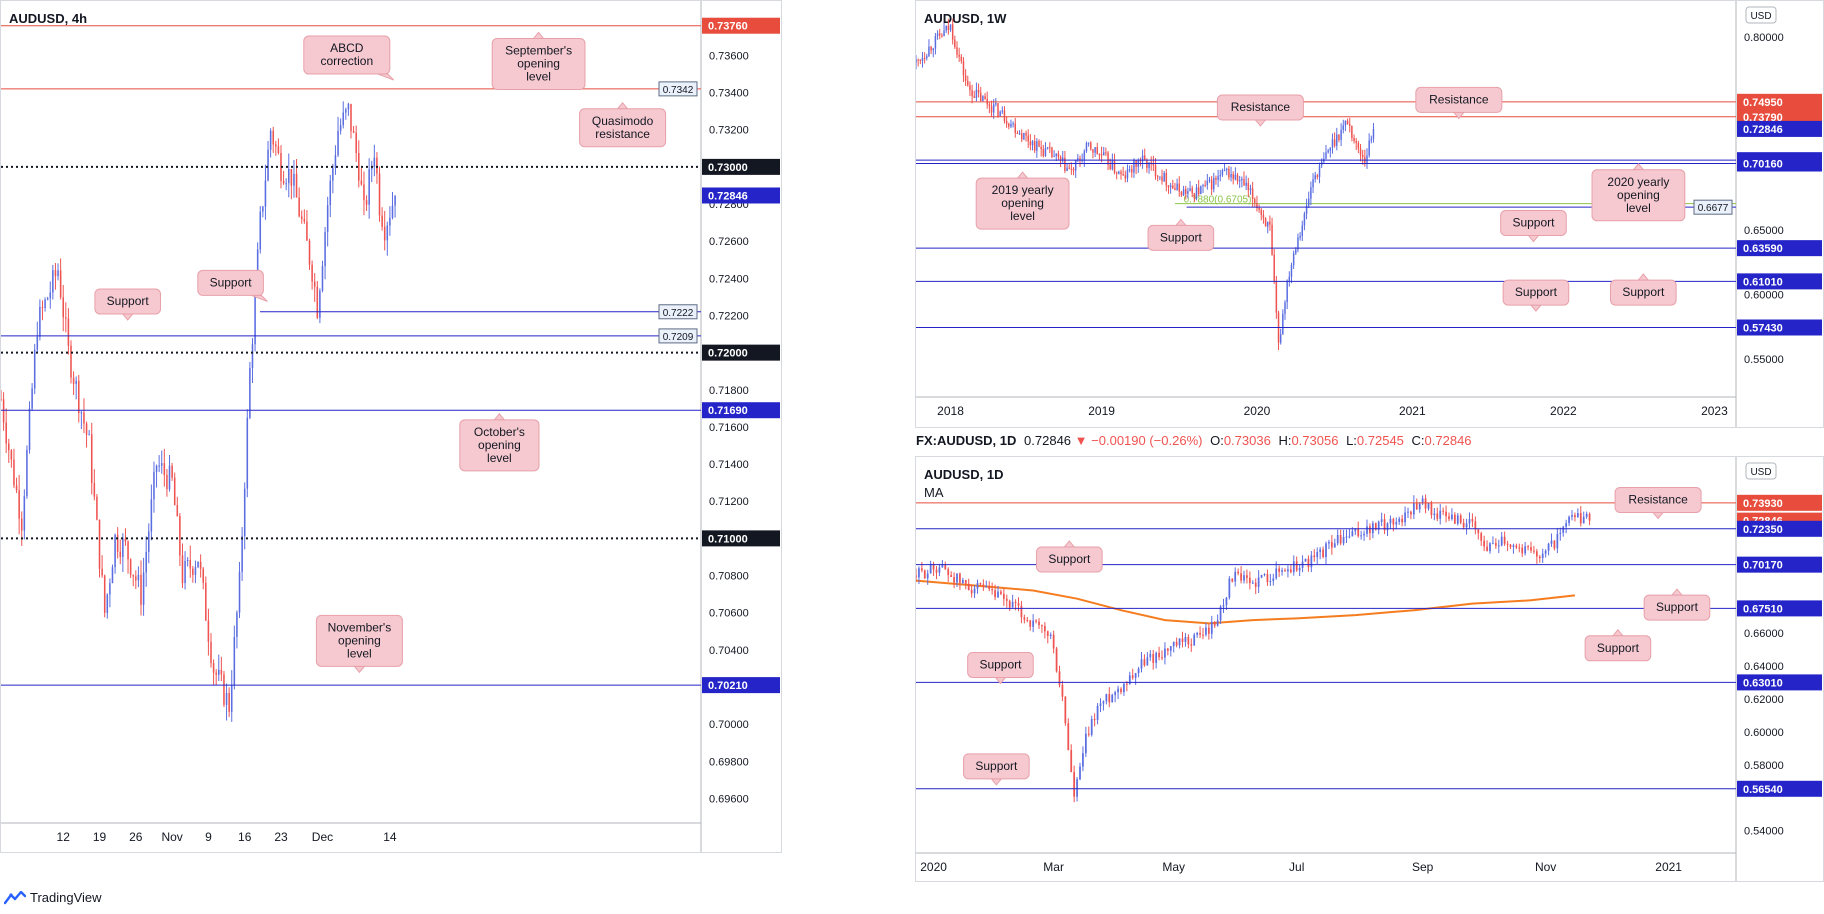  Describe the element at coordinates (1418, 440) in the screenshot. I see `daily-close-label: C:` at that location.